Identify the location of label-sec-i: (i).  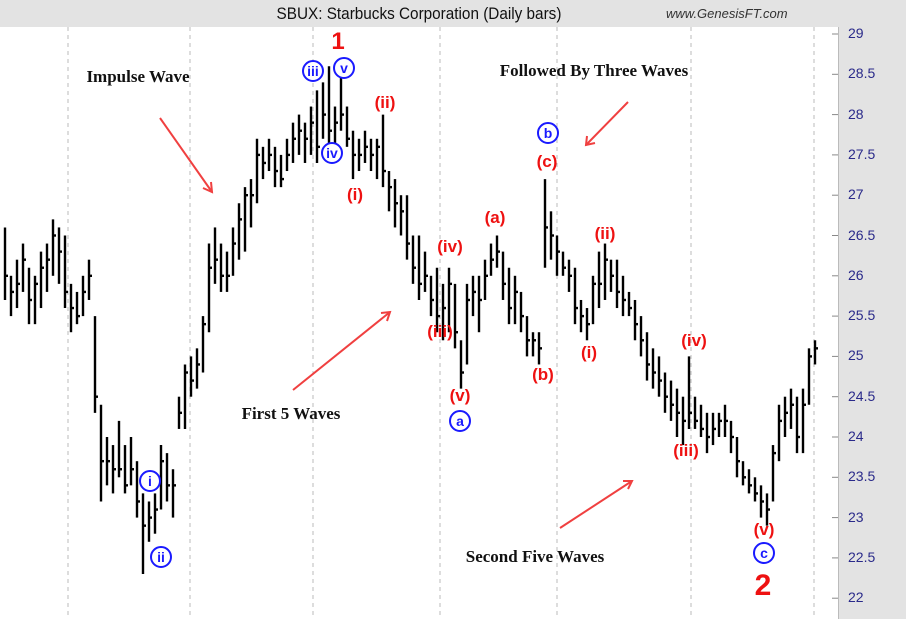
(589, 352).